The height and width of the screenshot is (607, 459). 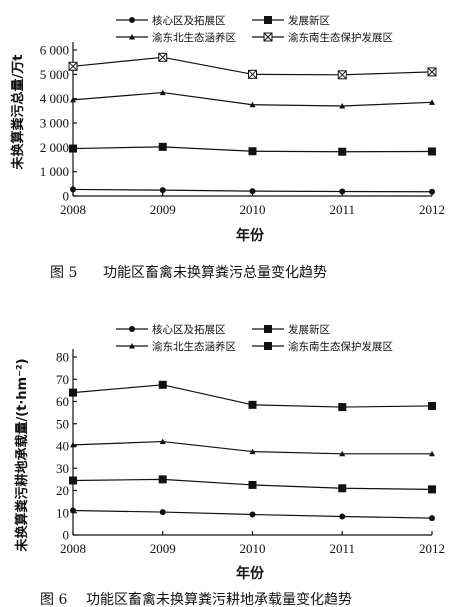 What do you see at coordinates (219, 599) in the screenshot?
I see `chart2-caption: 功能区畜禽未换算粪污耕地承载量变化趋势` at bounding box center [219, 599].